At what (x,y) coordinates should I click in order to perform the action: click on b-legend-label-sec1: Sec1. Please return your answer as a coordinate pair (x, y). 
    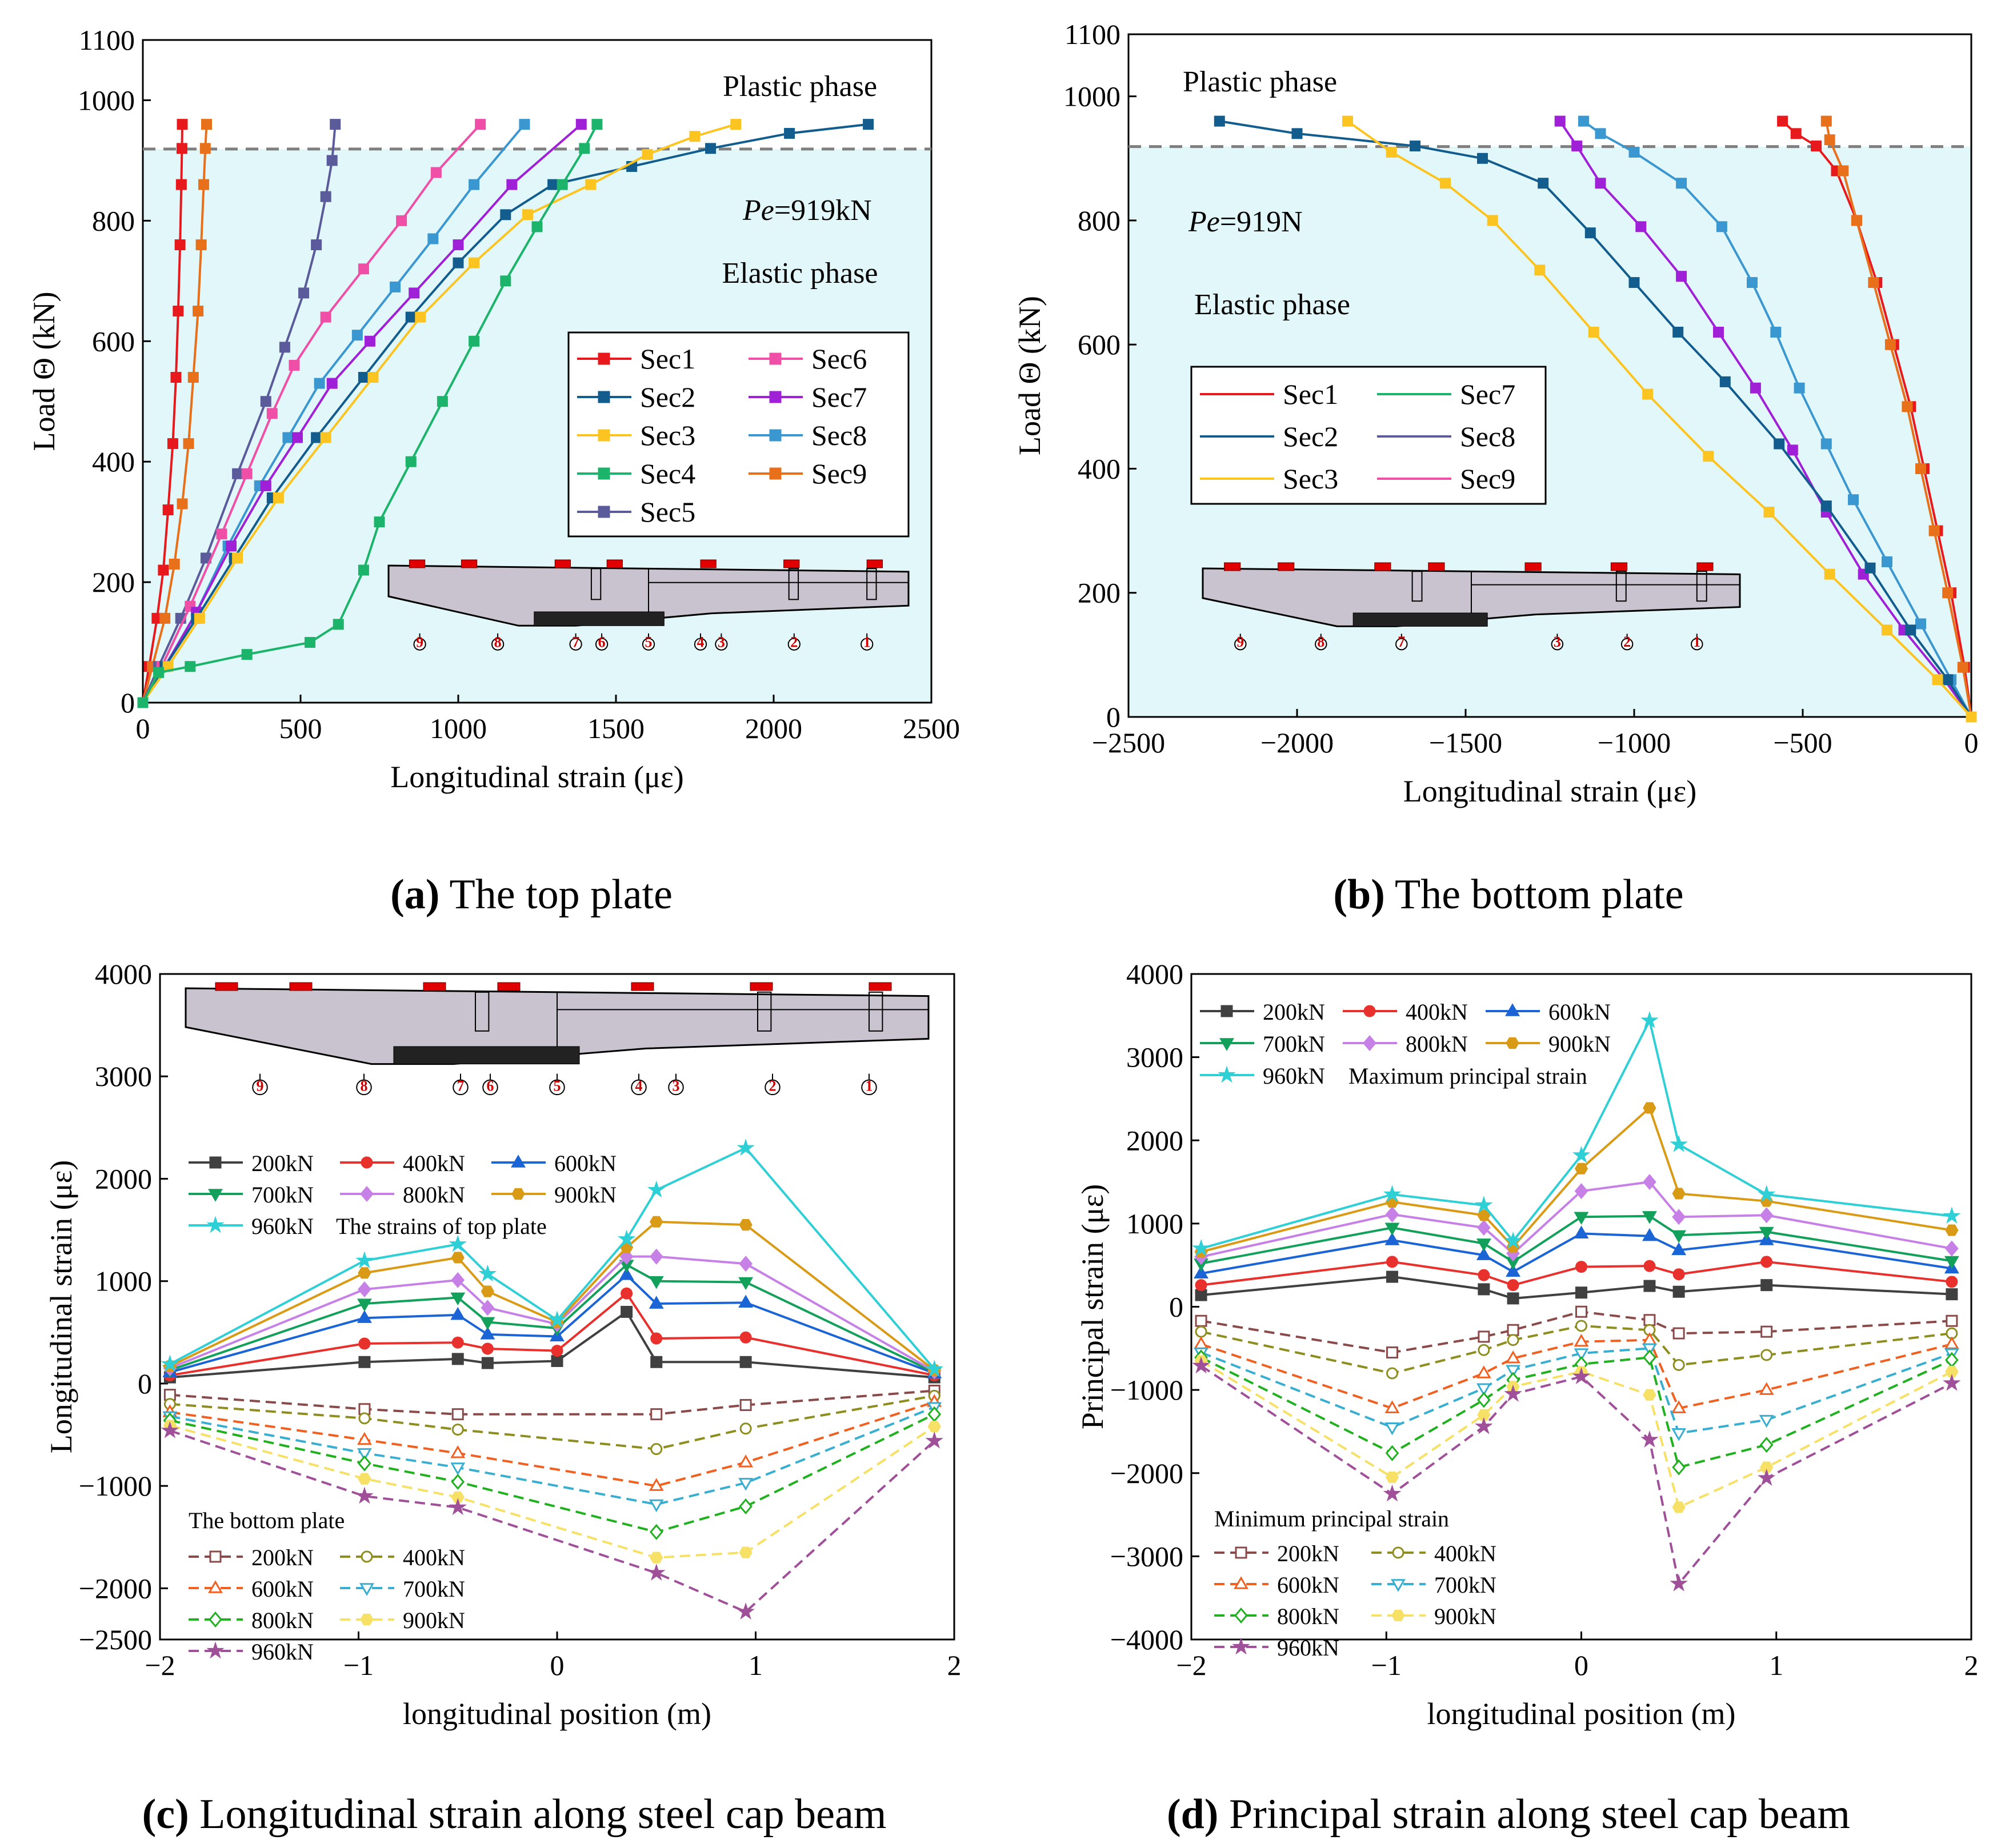
    Looking at the image, I should click on (1310, 394).